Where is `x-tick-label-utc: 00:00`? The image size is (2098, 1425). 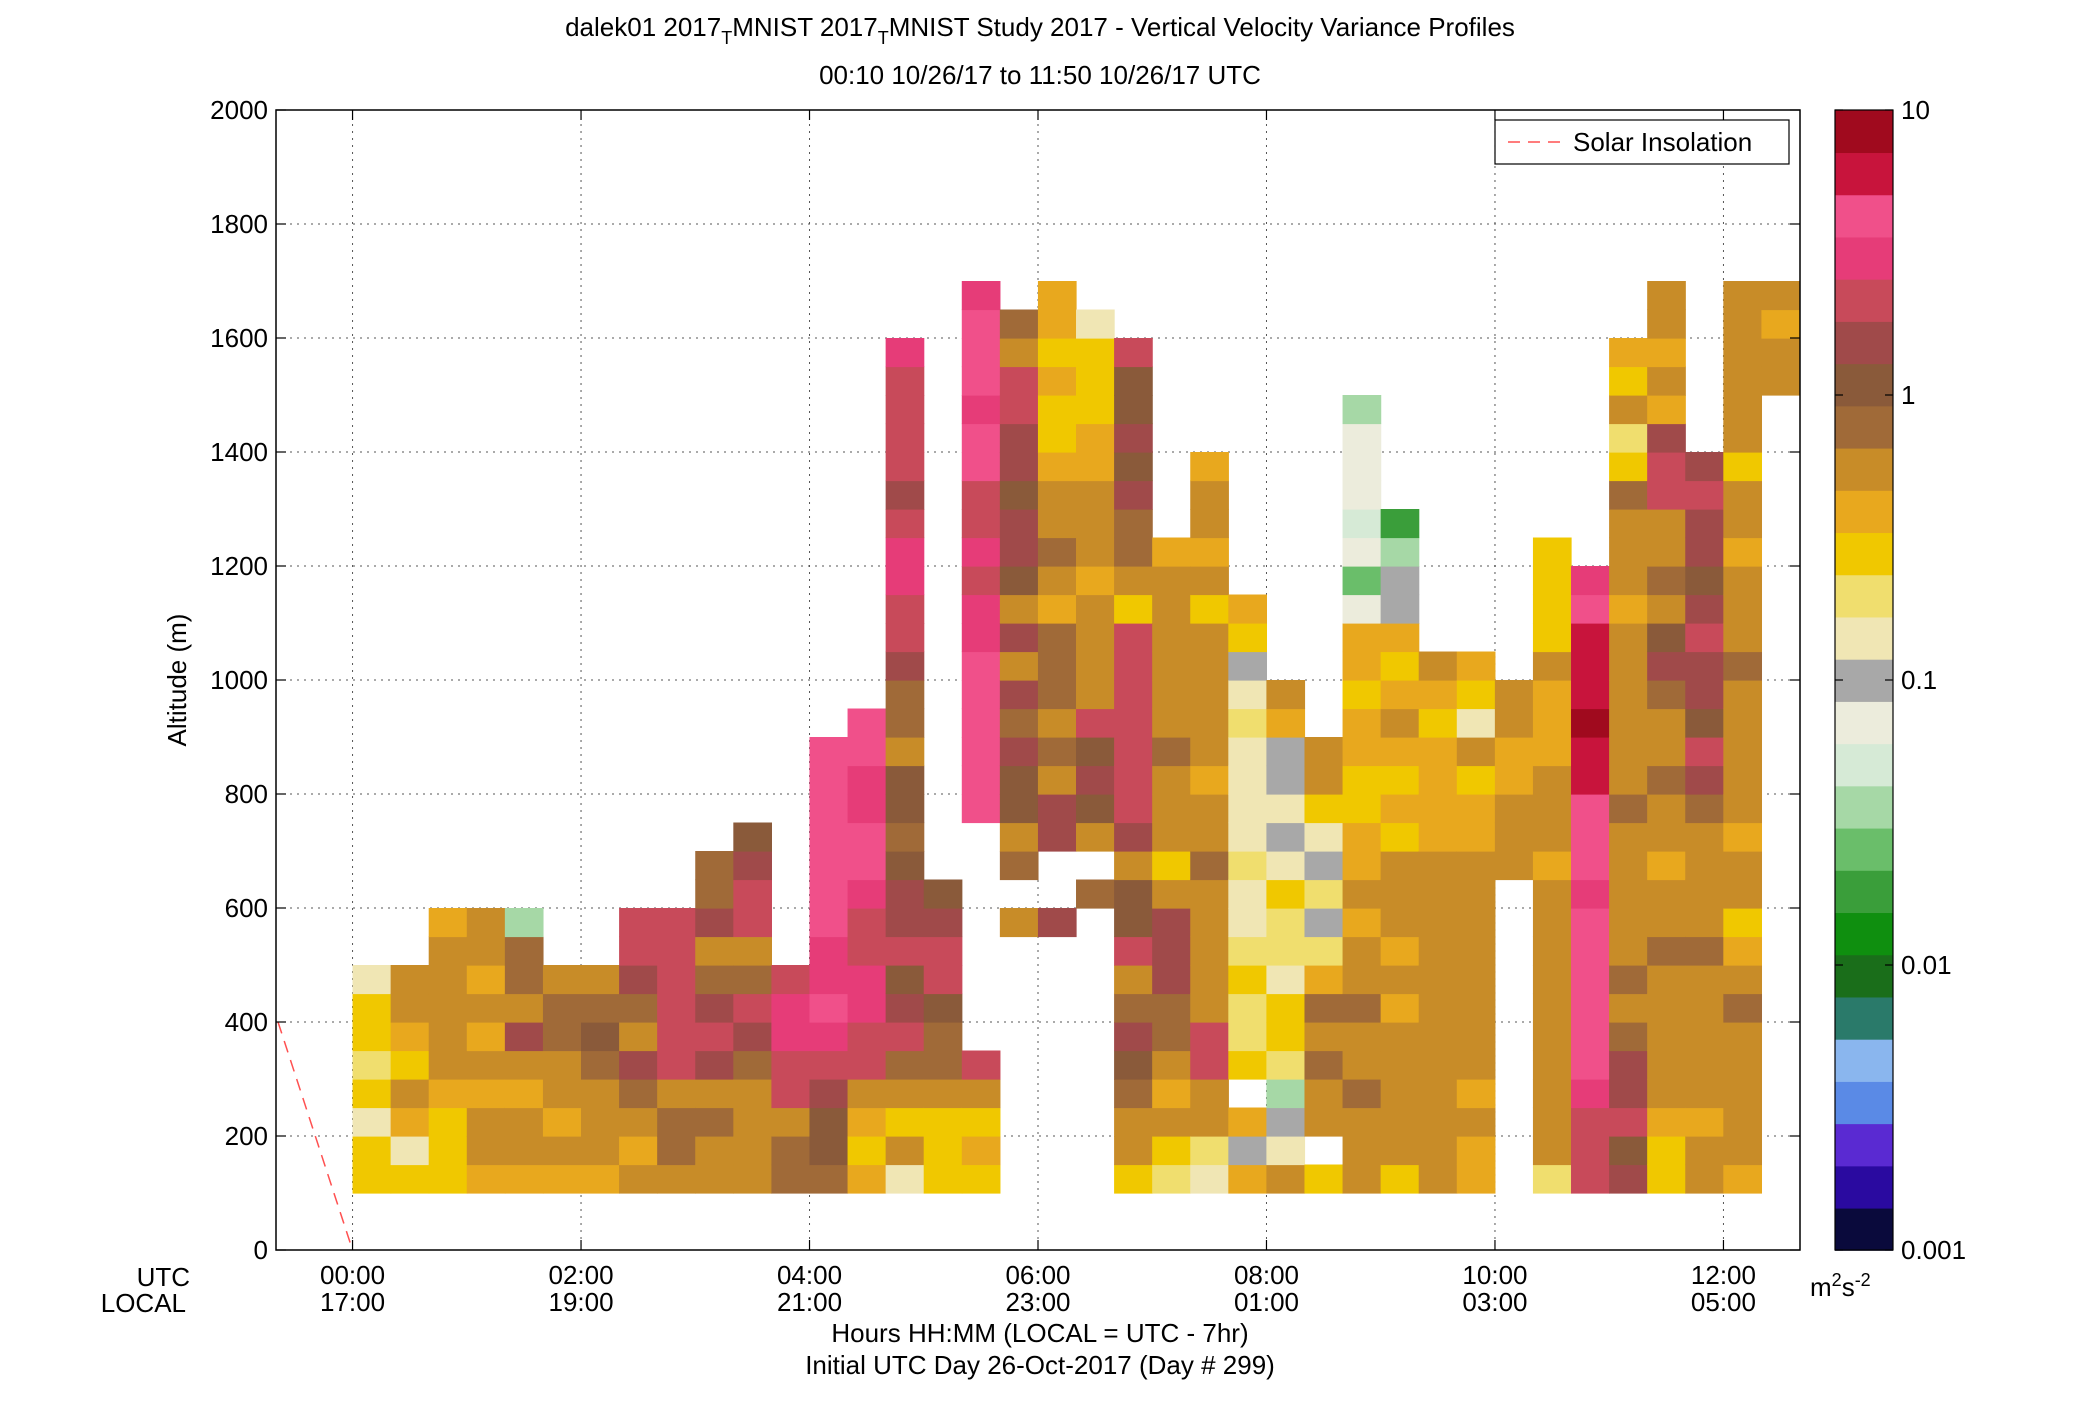 x-tick-label-utc: 00:00 is located at coordinates (352, 1275).